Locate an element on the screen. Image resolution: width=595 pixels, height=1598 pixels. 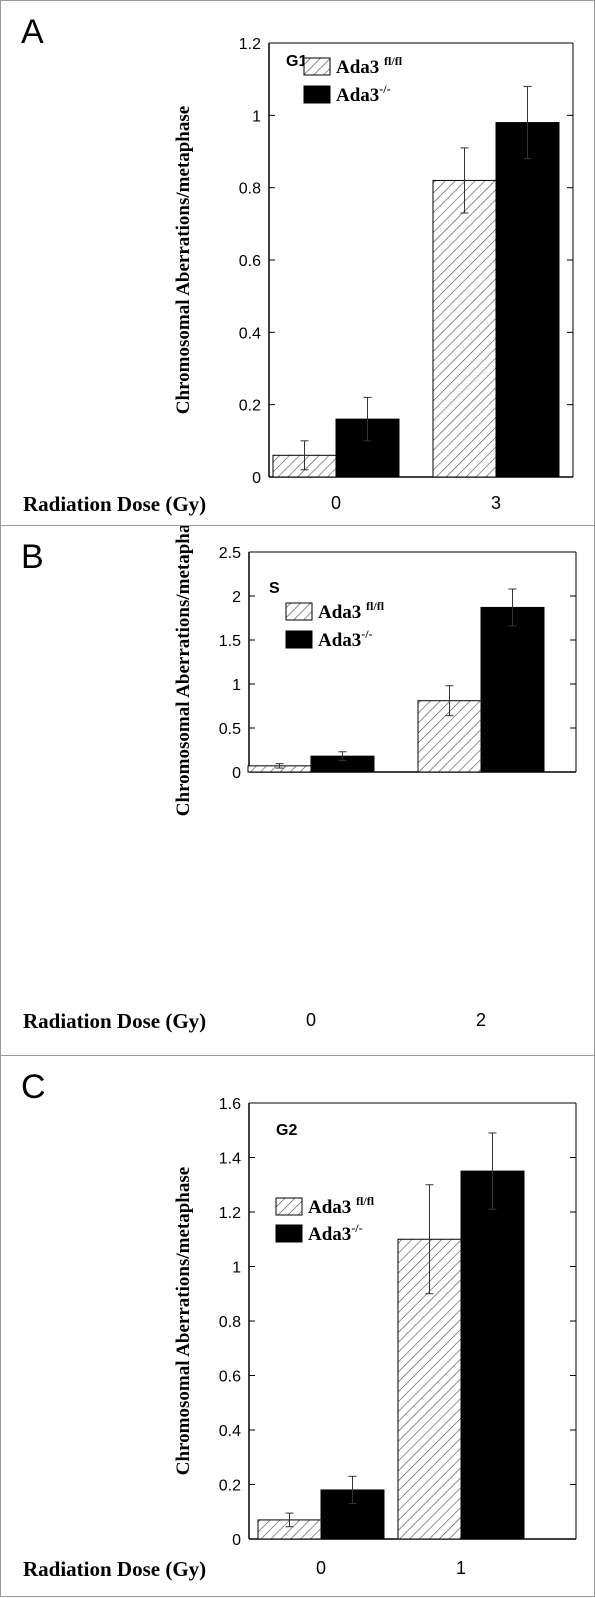
panel-subtitle: S is located at coordinates (274, 588).